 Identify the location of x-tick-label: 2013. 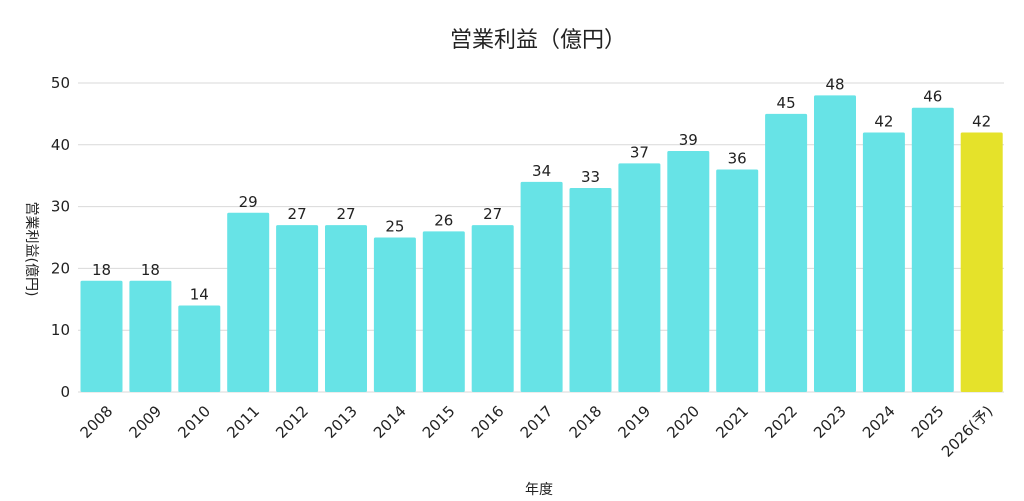
(341, 422).